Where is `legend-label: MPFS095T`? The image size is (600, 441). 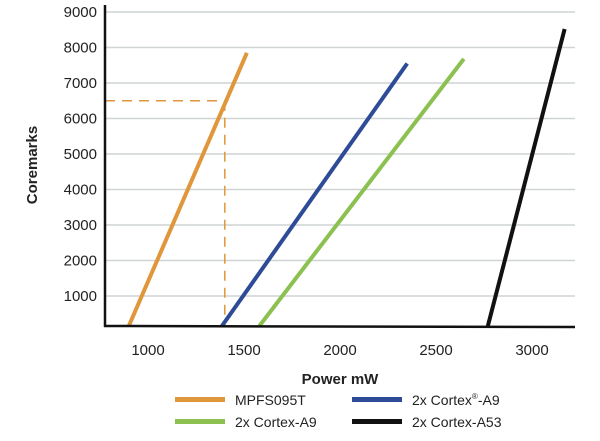
legend-label: MPFS095T is located at coordinates (270, 400).